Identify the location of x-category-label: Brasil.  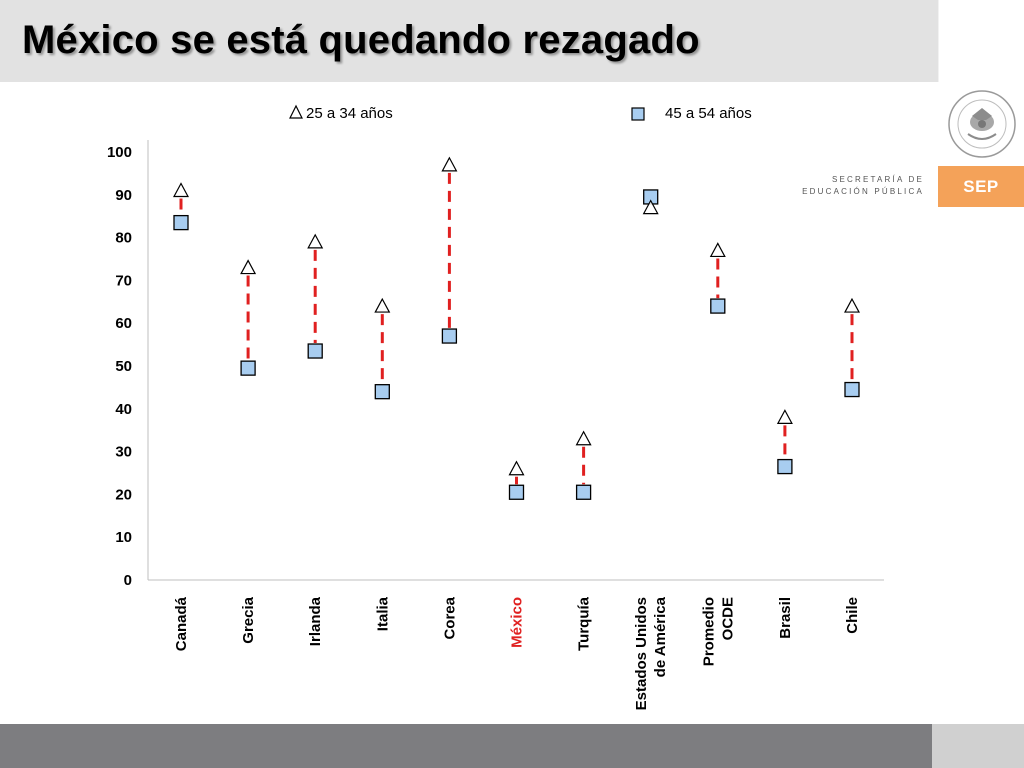
(785, 618).